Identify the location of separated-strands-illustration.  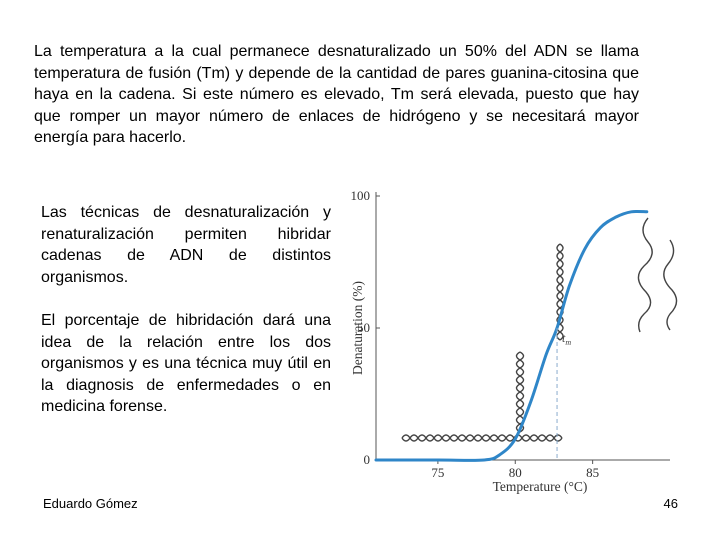
(657, 275).